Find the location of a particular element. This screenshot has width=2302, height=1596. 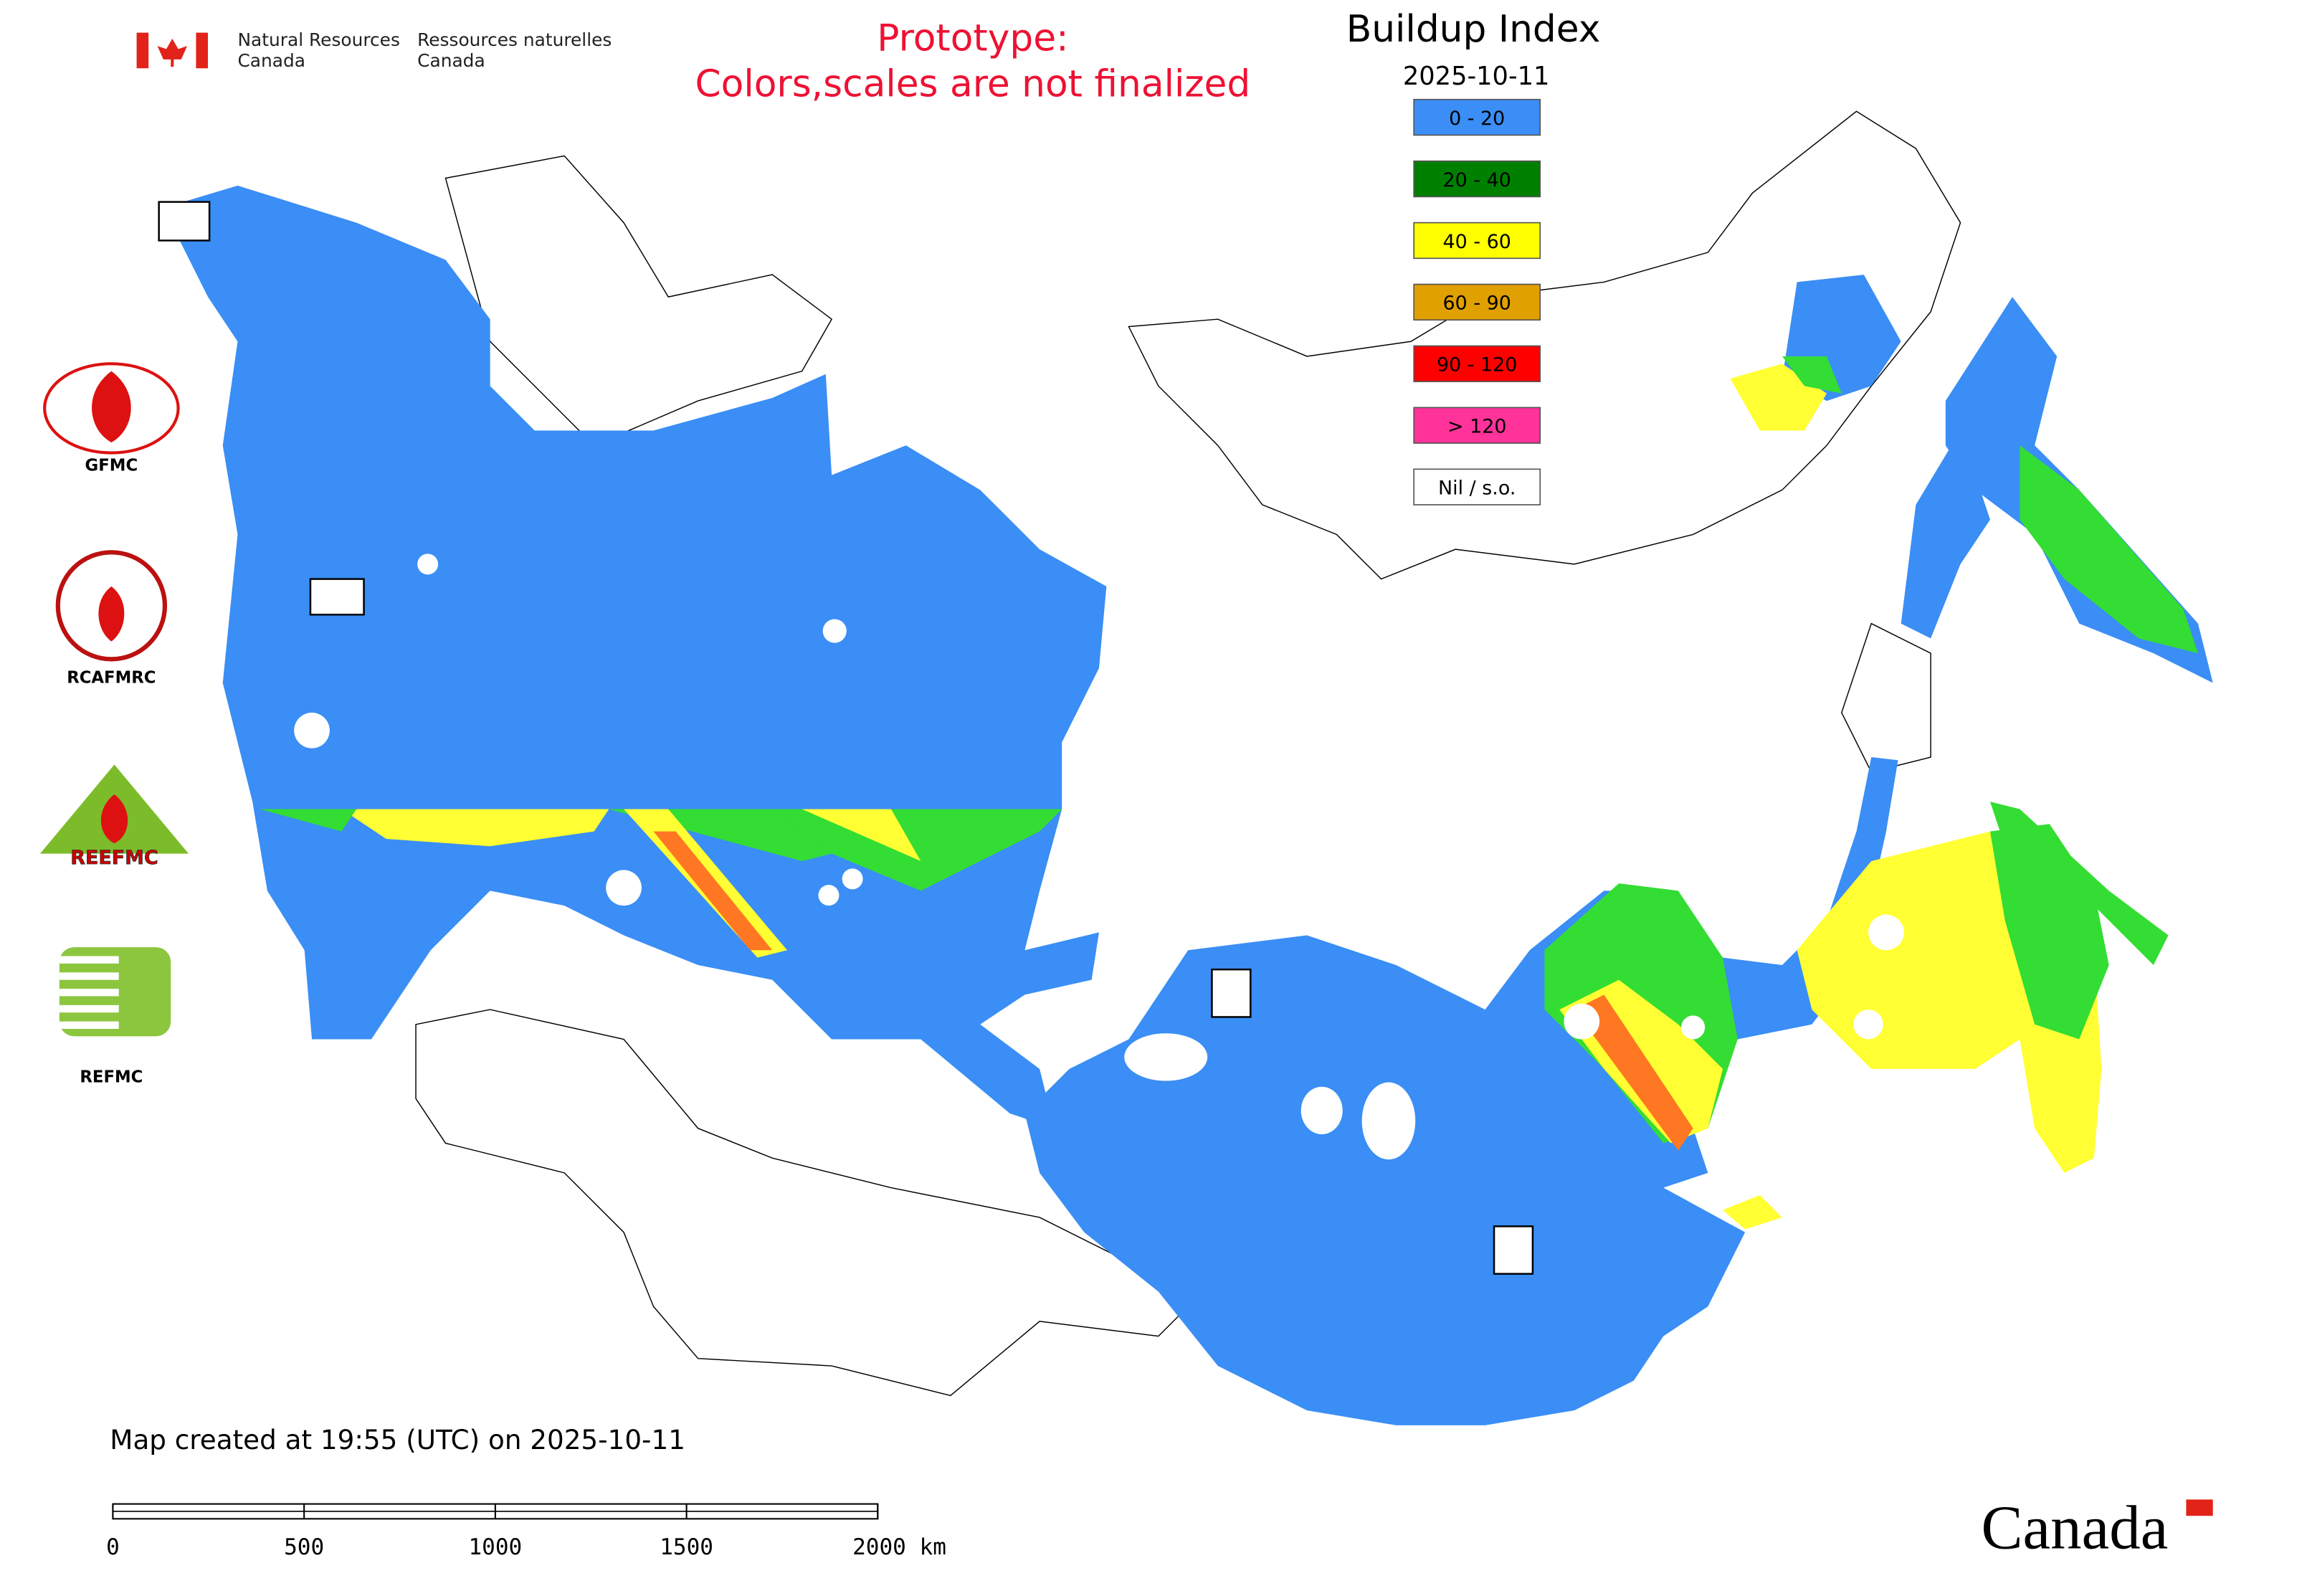

legend-label: 90 - 120 is located at coordinates (1477, 365).